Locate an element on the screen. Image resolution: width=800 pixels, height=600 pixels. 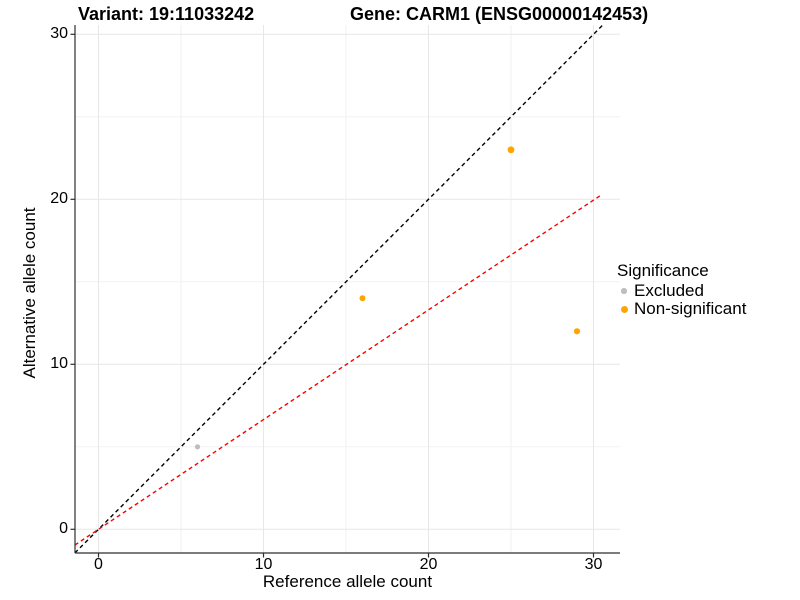
legend-item-label-non-significant: Non-significant is located at coordinates (690, 308).